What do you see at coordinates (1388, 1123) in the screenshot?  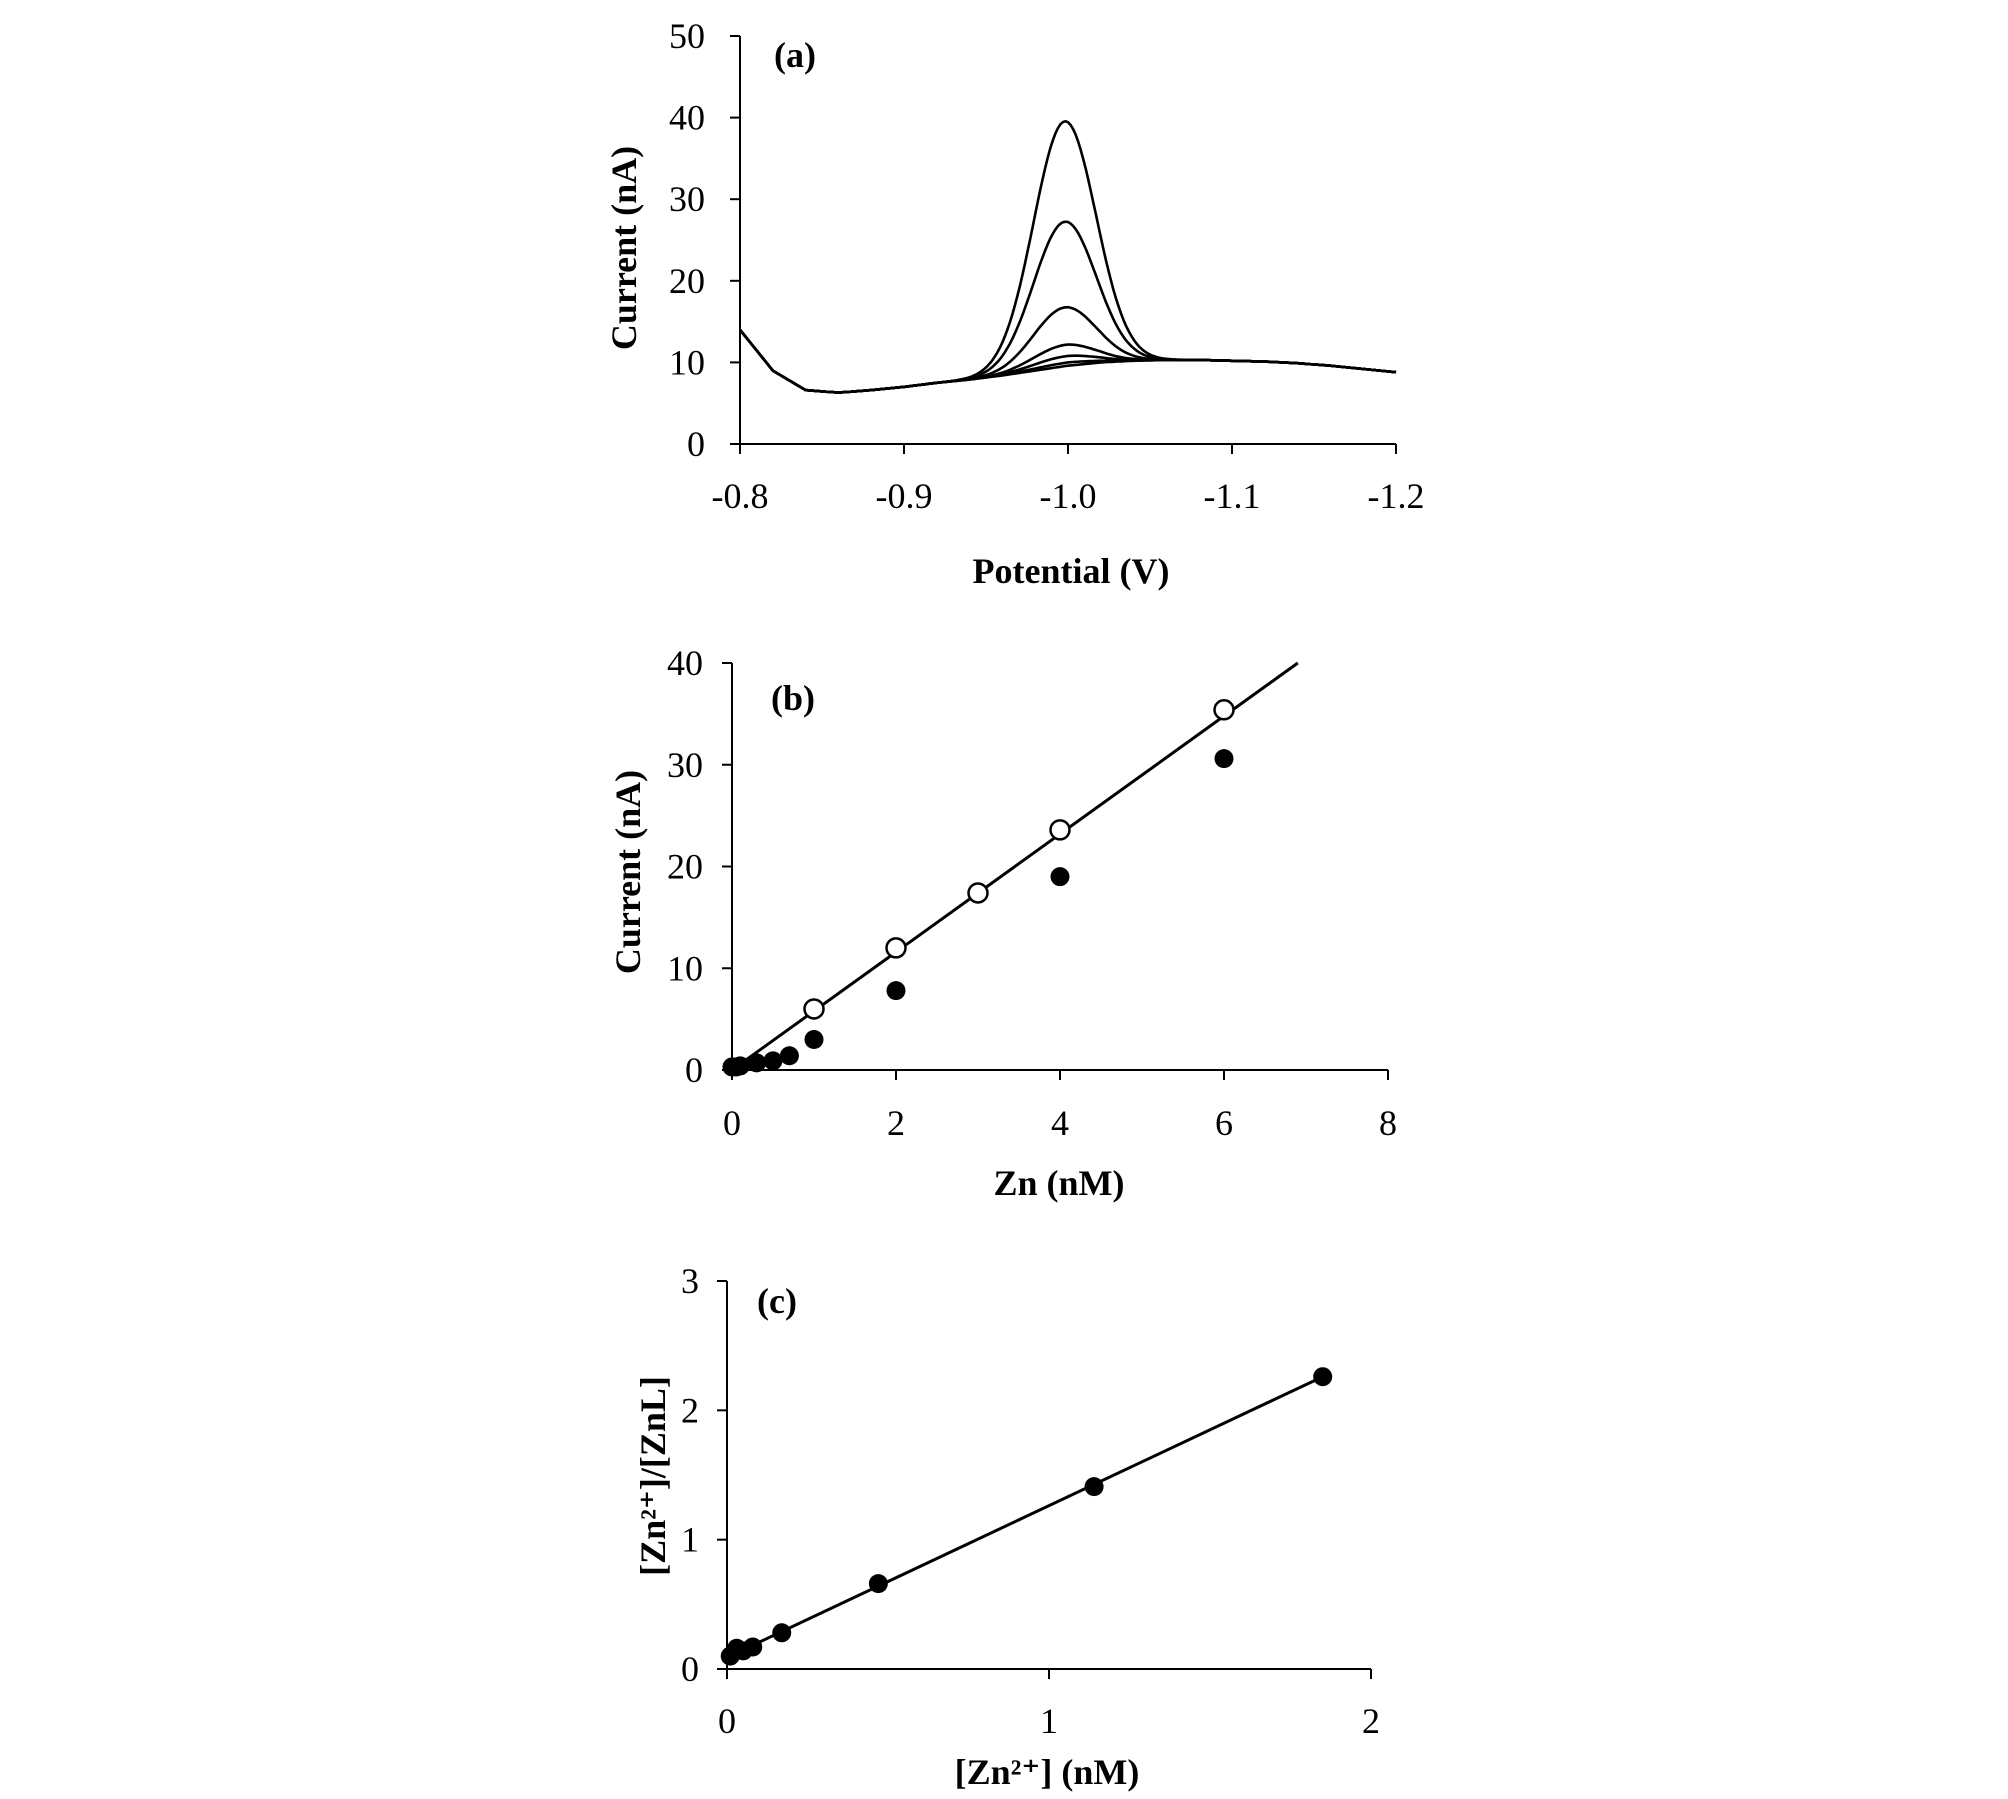 I see `panel-b-x-tick-label: 8` at bounding box center [1388, 1123].